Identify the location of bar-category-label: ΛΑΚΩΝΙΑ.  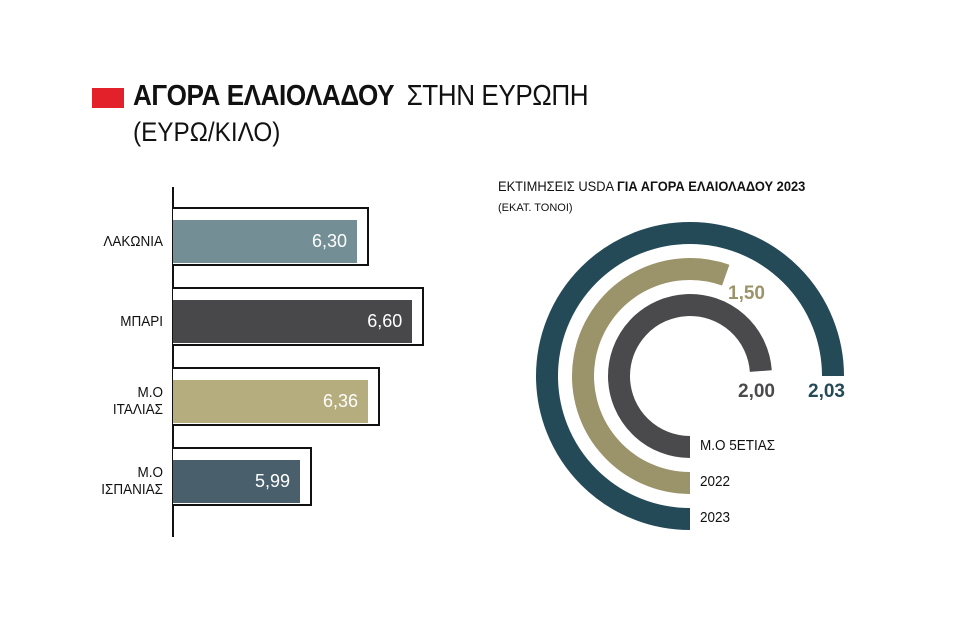
(125, 241).